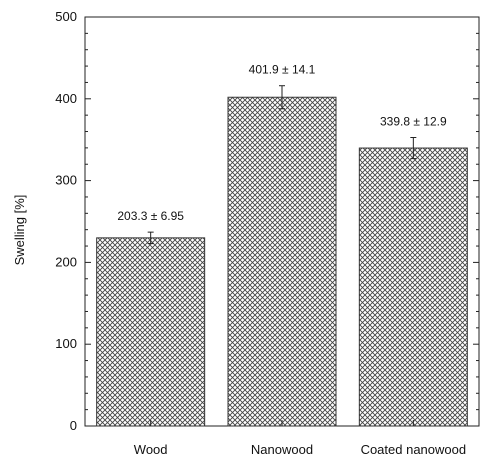 This screenshot has width=483, height=459. Describe the element at coordinates (66, 180) in the screenshot. I see `y-tick-label: 300` at that location.